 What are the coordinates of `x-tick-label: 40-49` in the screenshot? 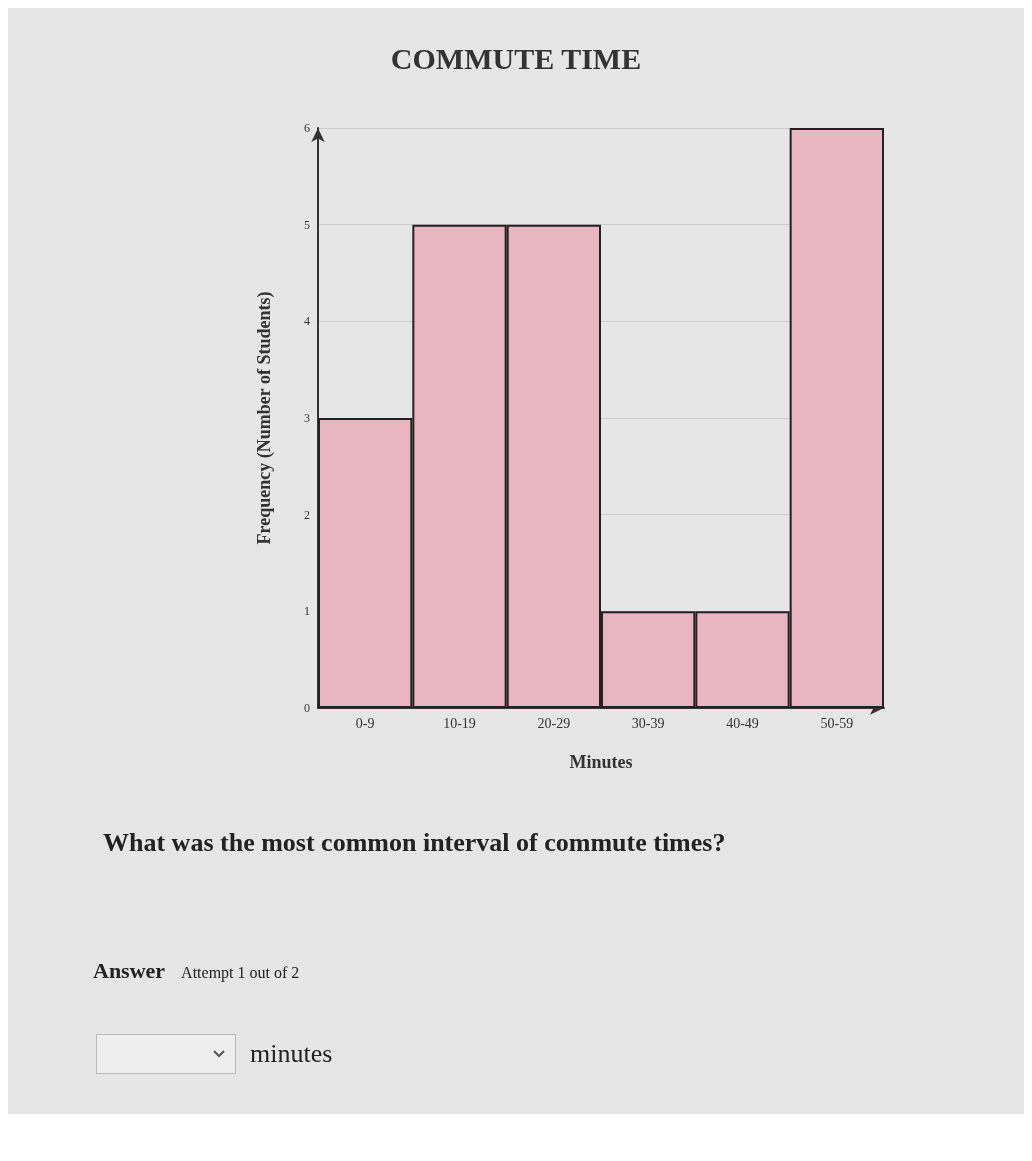 It's located at (742, 723).